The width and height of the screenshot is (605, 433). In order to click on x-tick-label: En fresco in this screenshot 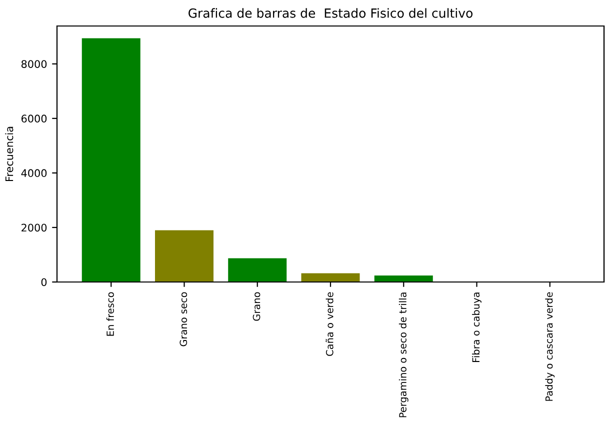, I will do `click(110, 314)`.